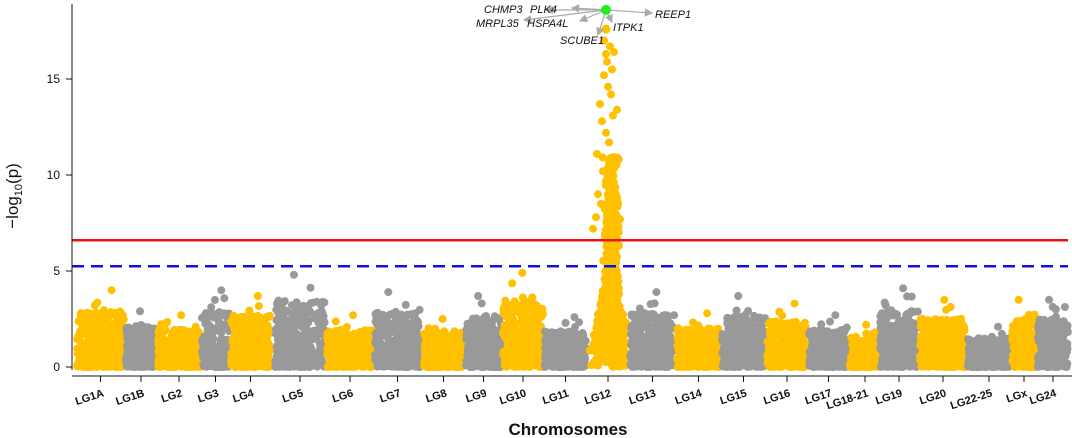 Image resolution: width=1072 pixels, height=438 pixels. I want to click on chromosome-points-lg2, so click(179, 341).